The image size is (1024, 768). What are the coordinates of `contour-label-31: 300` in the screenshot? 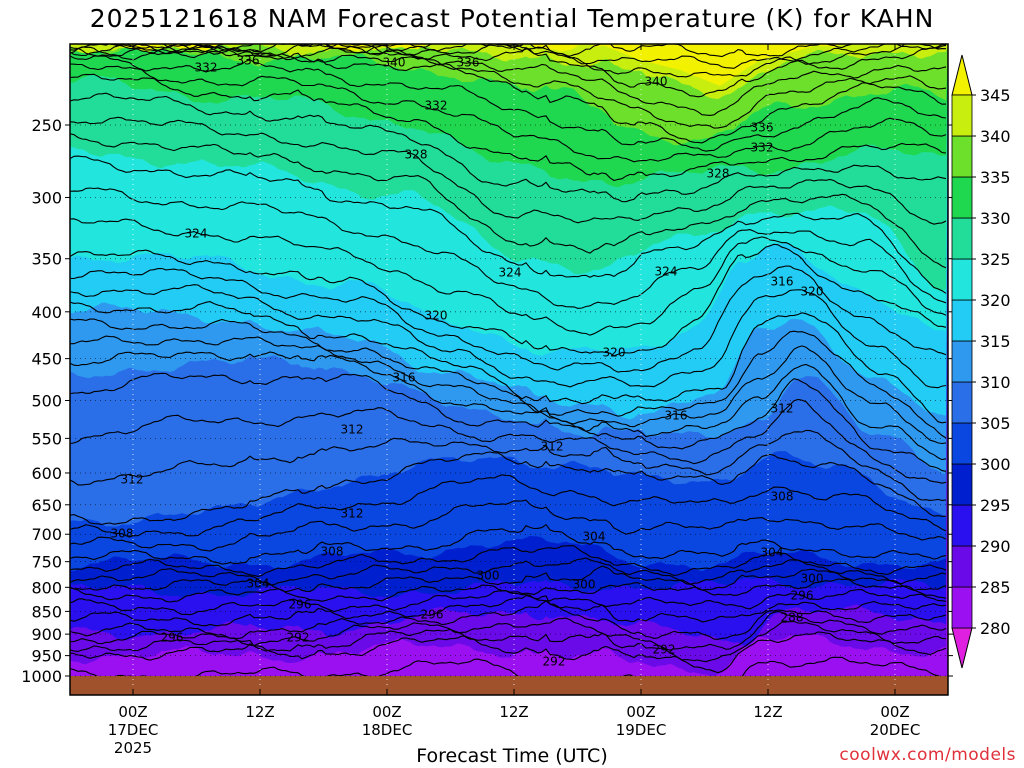 It's located at (812, 579).